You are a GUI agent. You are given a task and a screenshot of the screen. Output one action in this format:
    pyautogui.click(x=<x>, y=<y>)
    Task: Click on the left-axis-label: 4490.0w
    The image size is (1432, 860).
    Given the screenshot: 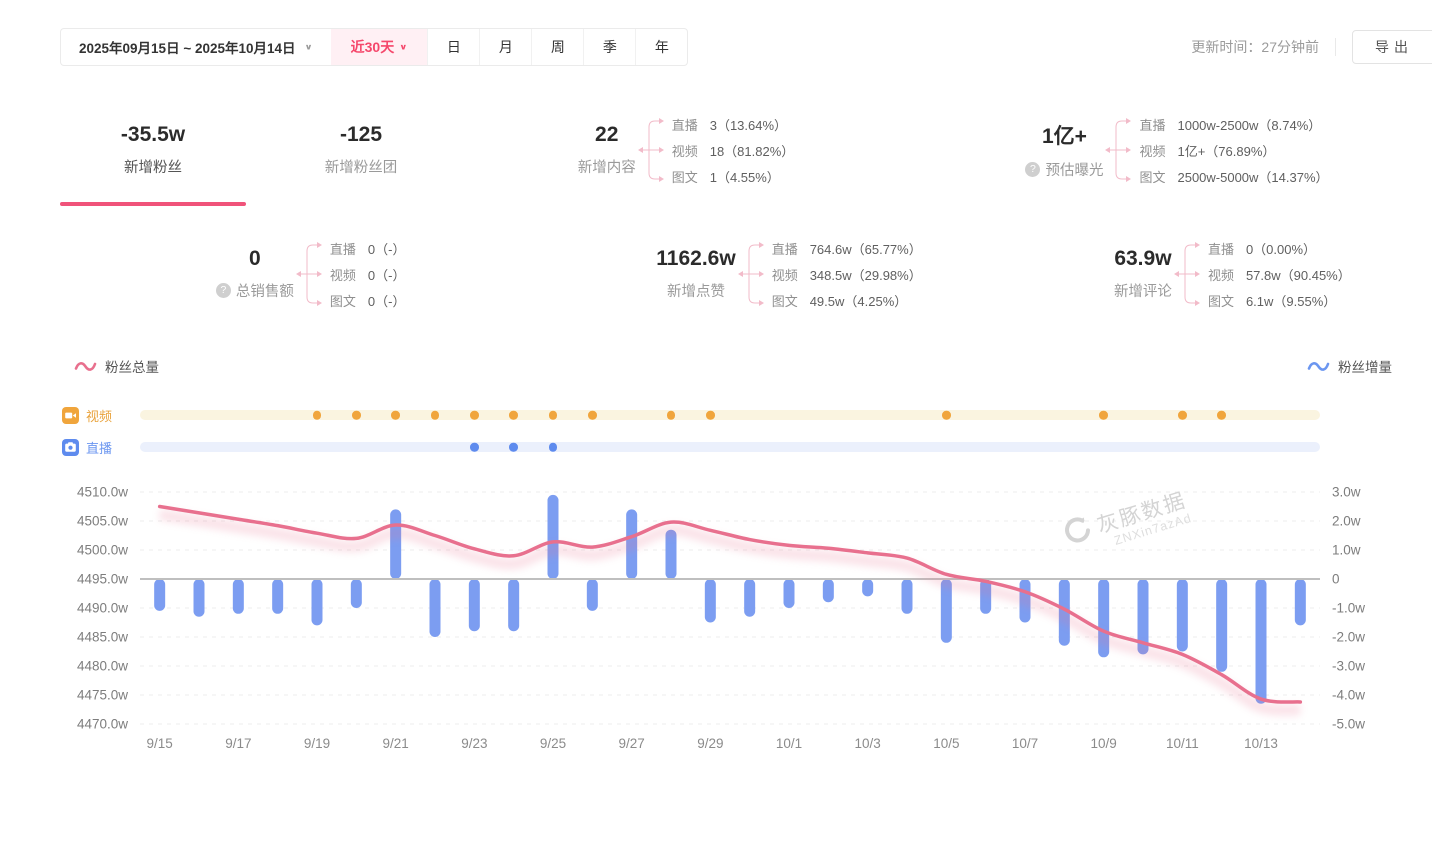 What is the action you would take?
    pyautogui.click(x=102, y=608)
    